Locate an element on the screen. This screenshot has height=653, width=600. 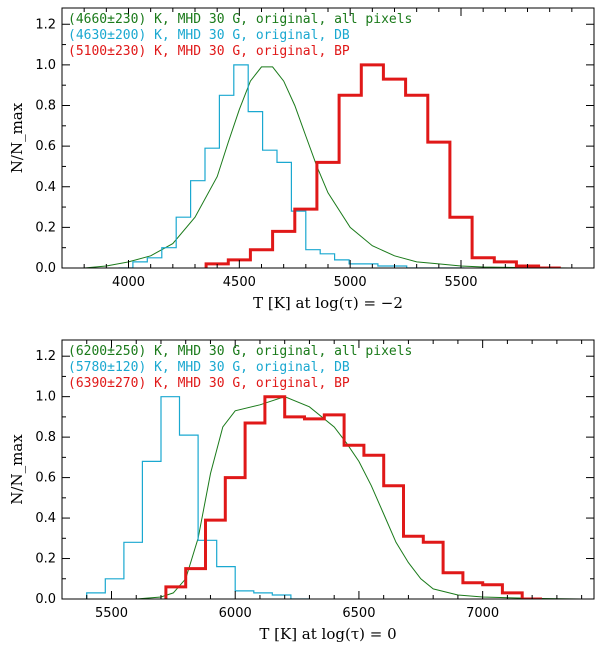
x-axis-label: T [K] at log(τ) = −2 is located at coordinates (328, 303).